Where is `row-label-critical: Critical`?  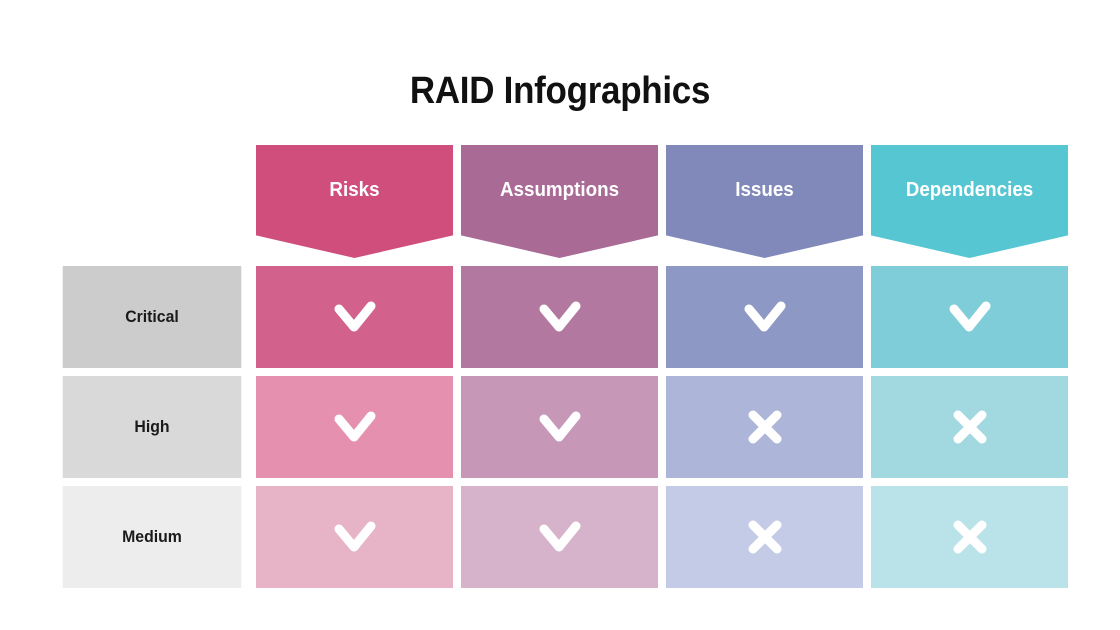
row-label-critical: Critical is located at coordinates (152, 317).